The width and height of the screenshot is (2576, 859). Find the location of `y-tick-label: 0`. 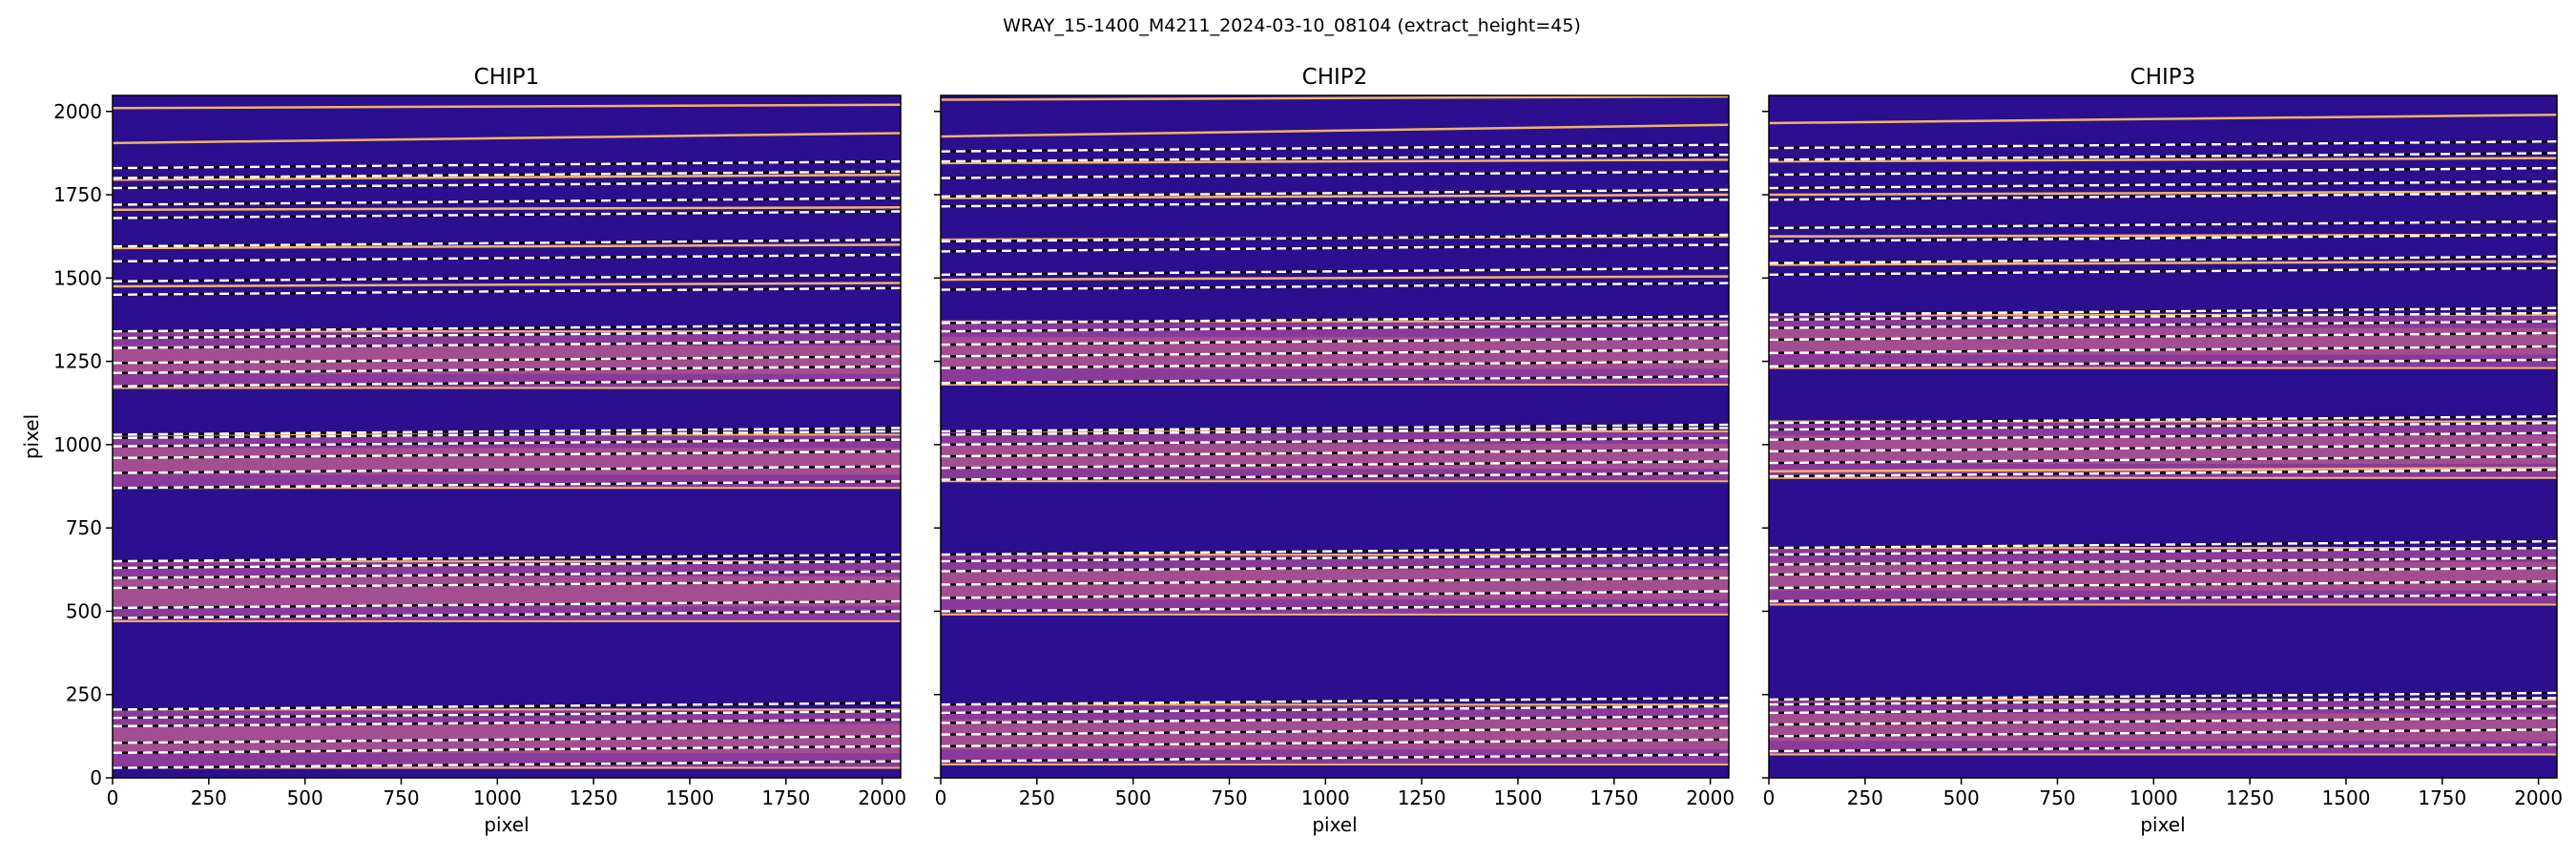

y-tick-label: 0 is located at coordinates (96, 777).